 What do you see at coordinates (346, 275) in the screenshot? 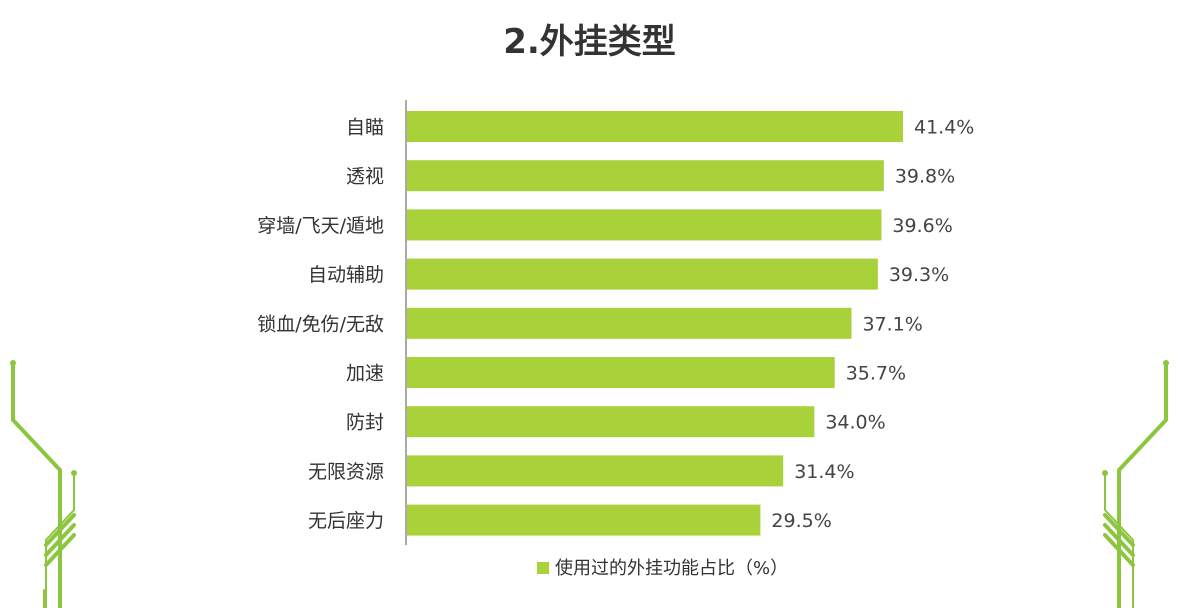
I see `category-label: 自动辅助` at bounding box center [346, 275].